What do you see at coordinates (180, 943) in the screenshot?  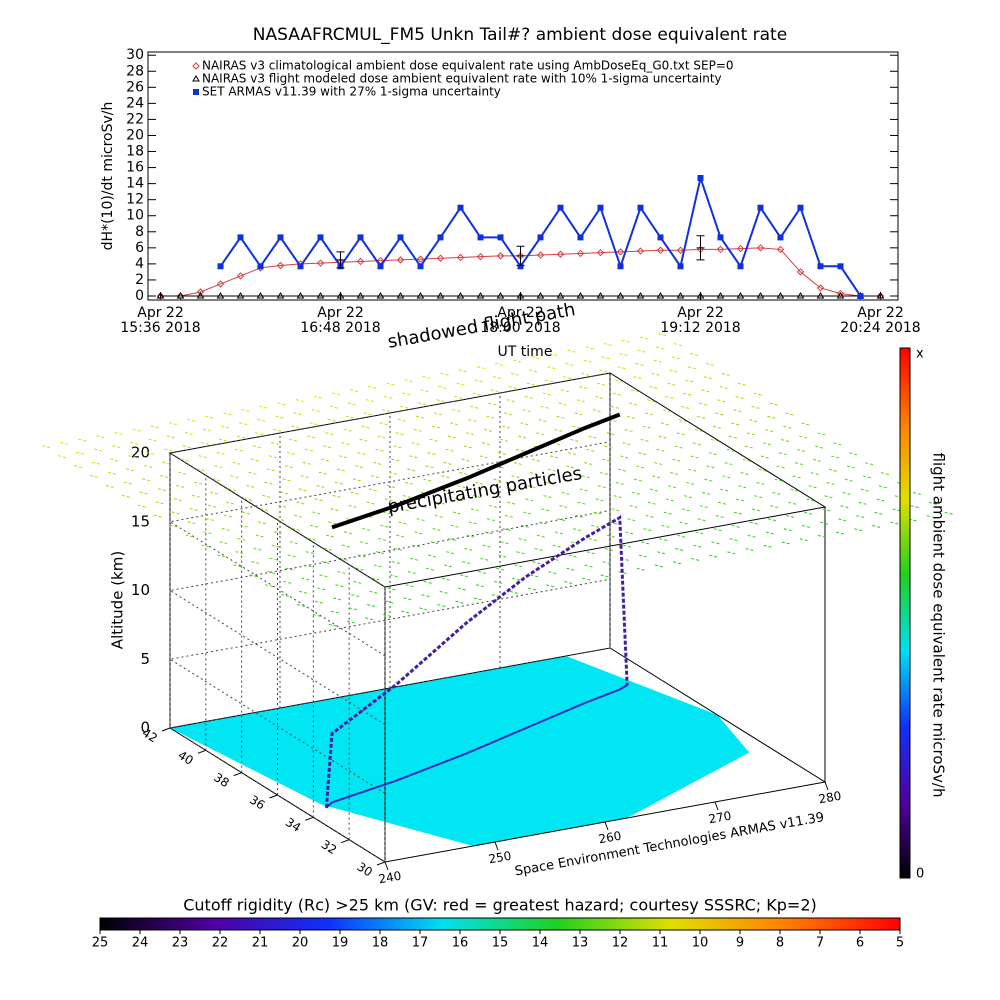 I see `colorbar-tick-label: 23` at bounding box center [180, 943].